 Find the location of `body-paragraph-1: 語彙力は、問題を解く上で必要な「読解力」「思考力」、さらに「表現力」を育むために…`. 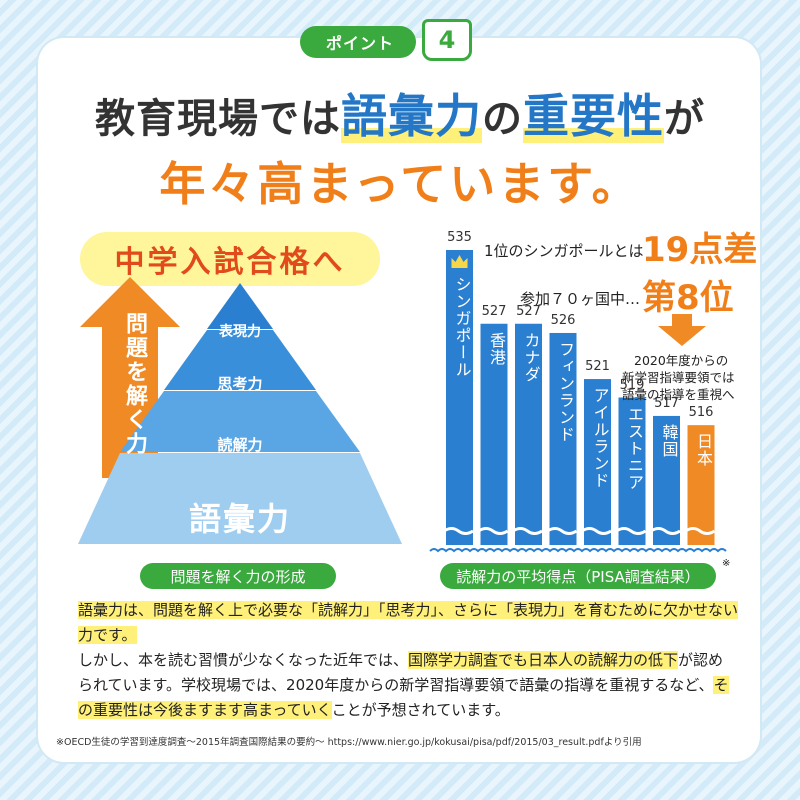

body-paragraph-1: 語彙力は、問題を解く上で必要な「読解力」「思考力」、さらに「表現力」を育むために… is located at coordinates (408, 622).